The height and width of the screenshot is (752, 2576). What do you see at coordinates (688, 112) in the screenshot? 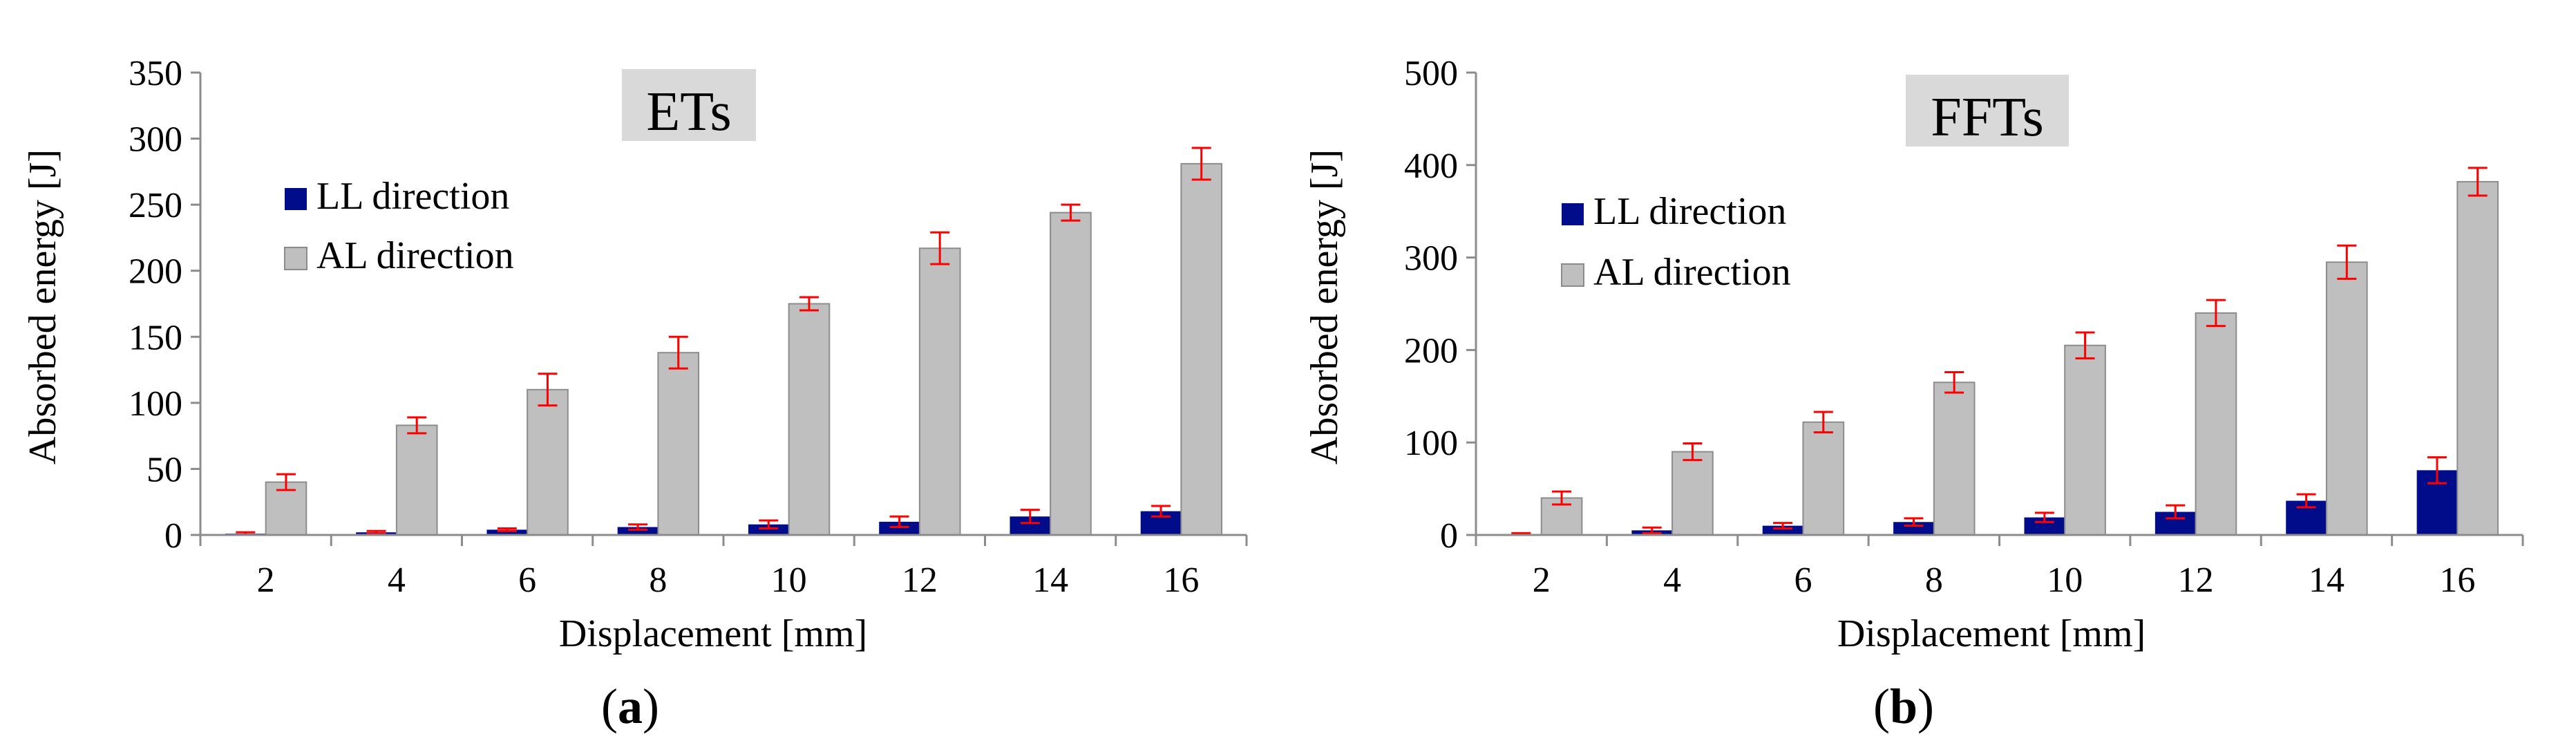
I see `chart-title: ETs` at bounding box center [688, 112].